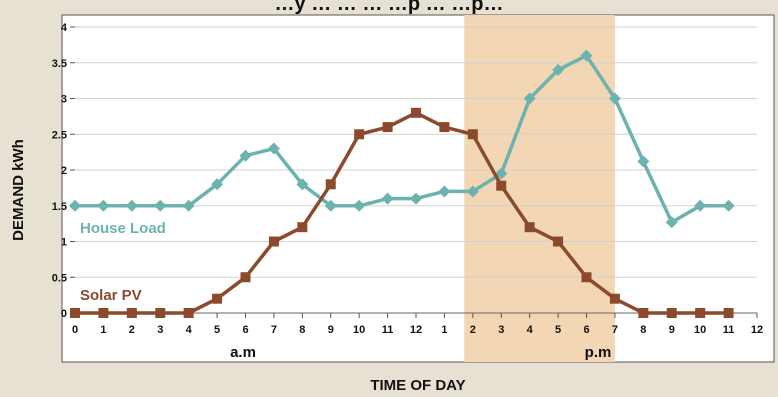  What do you see at coordinates (75, 330) in the screenshot?
I see `x-tick-label: 0` at bounding box center [75, 330].